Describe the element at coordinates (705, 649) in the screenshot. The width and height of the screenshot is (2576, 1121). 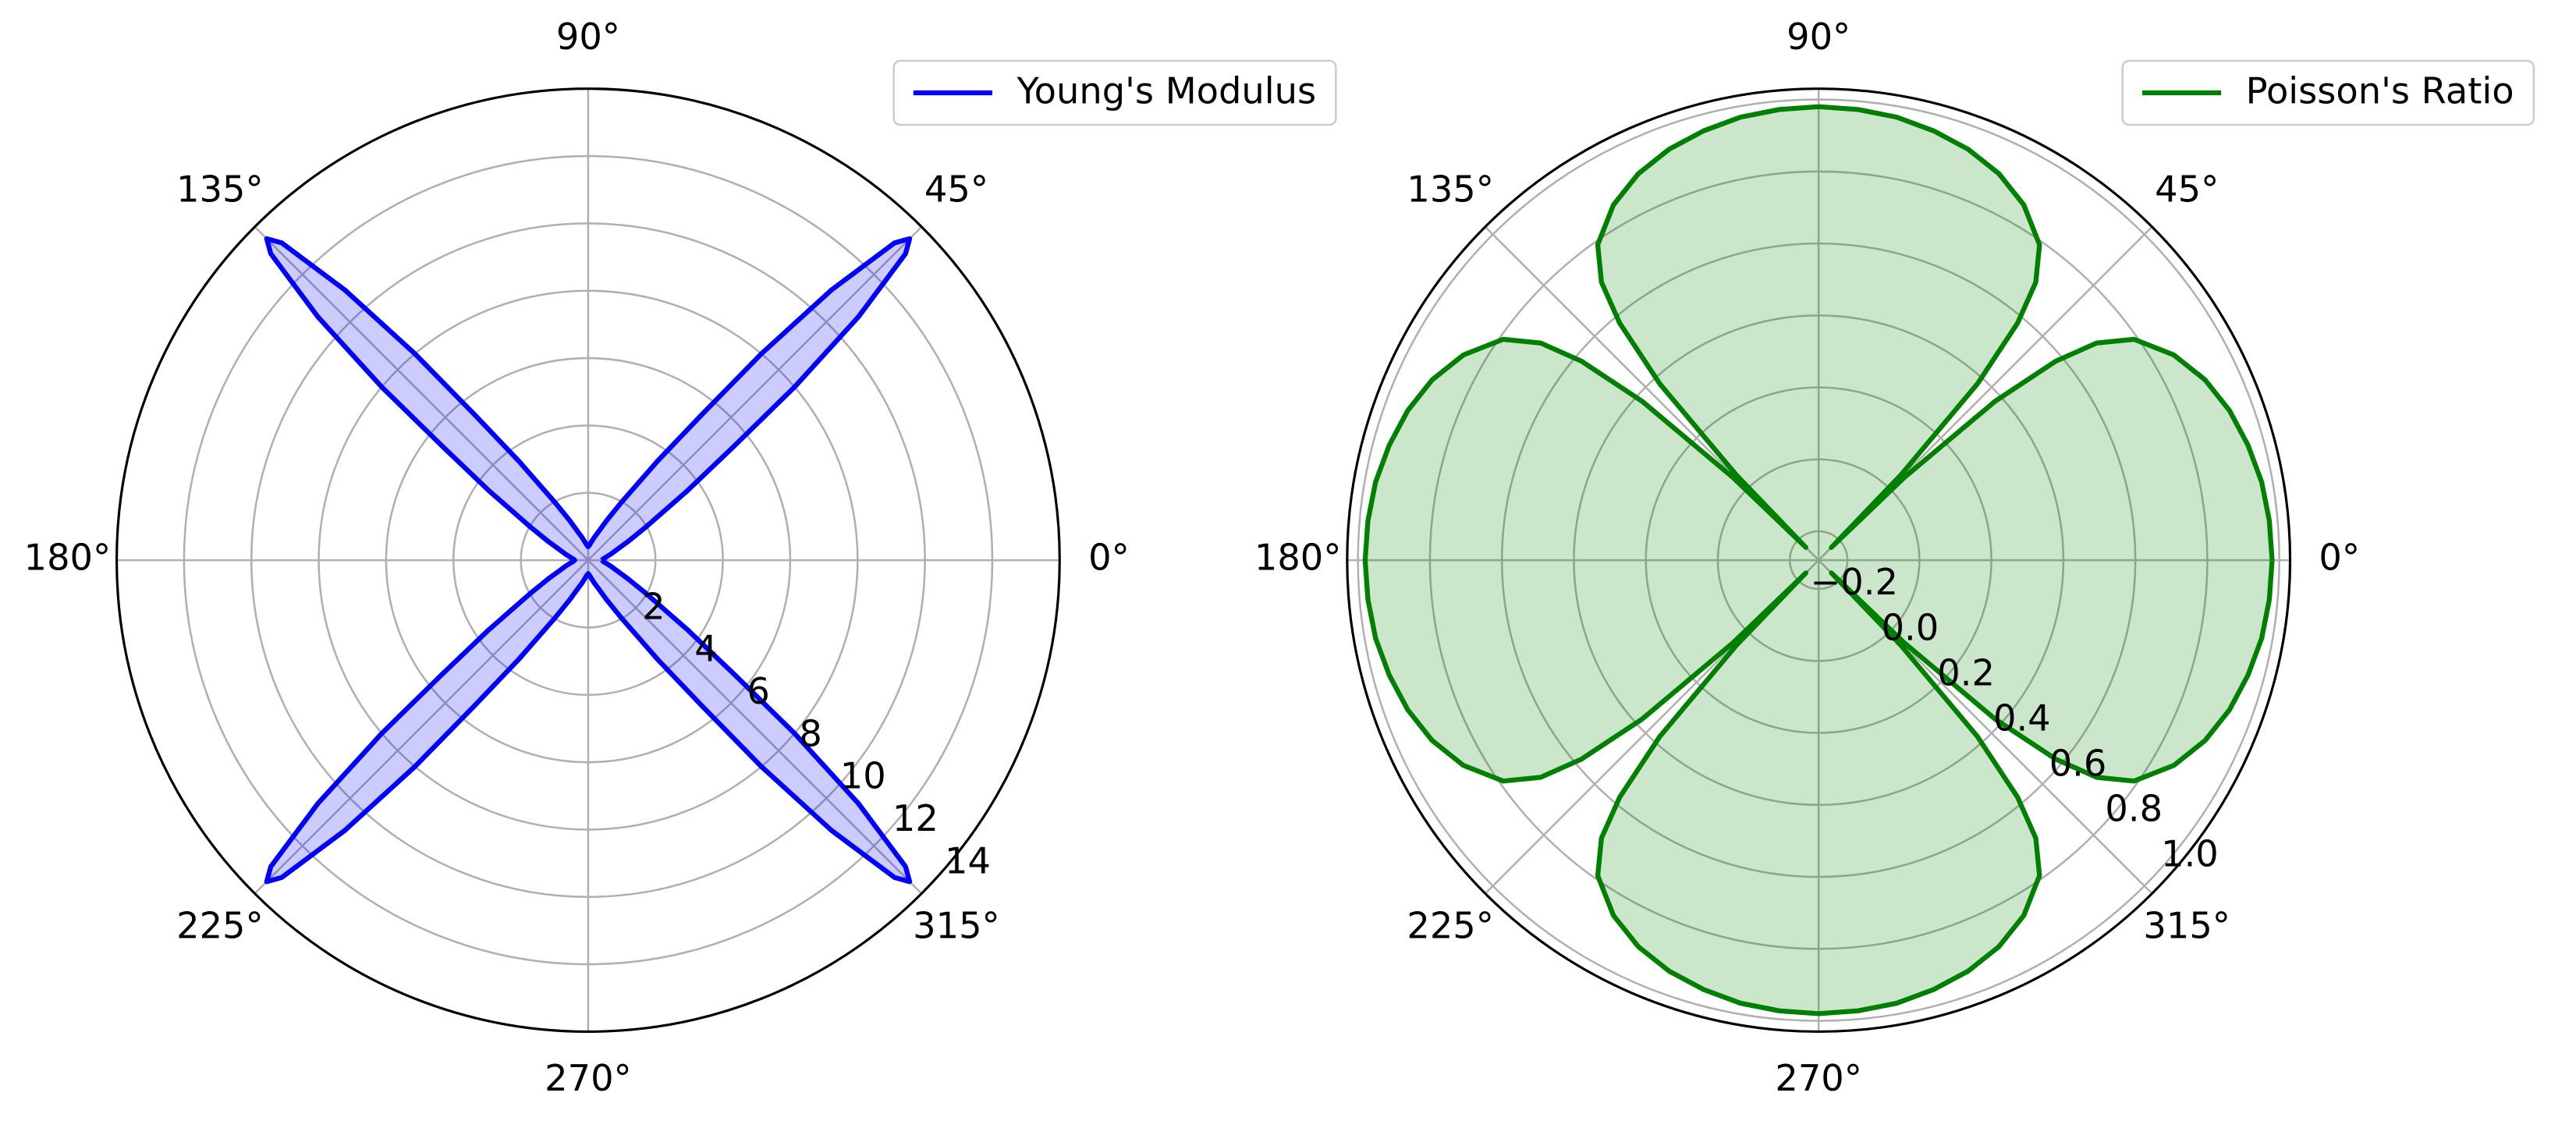
I see `radial-tick-label: 4` at that location.